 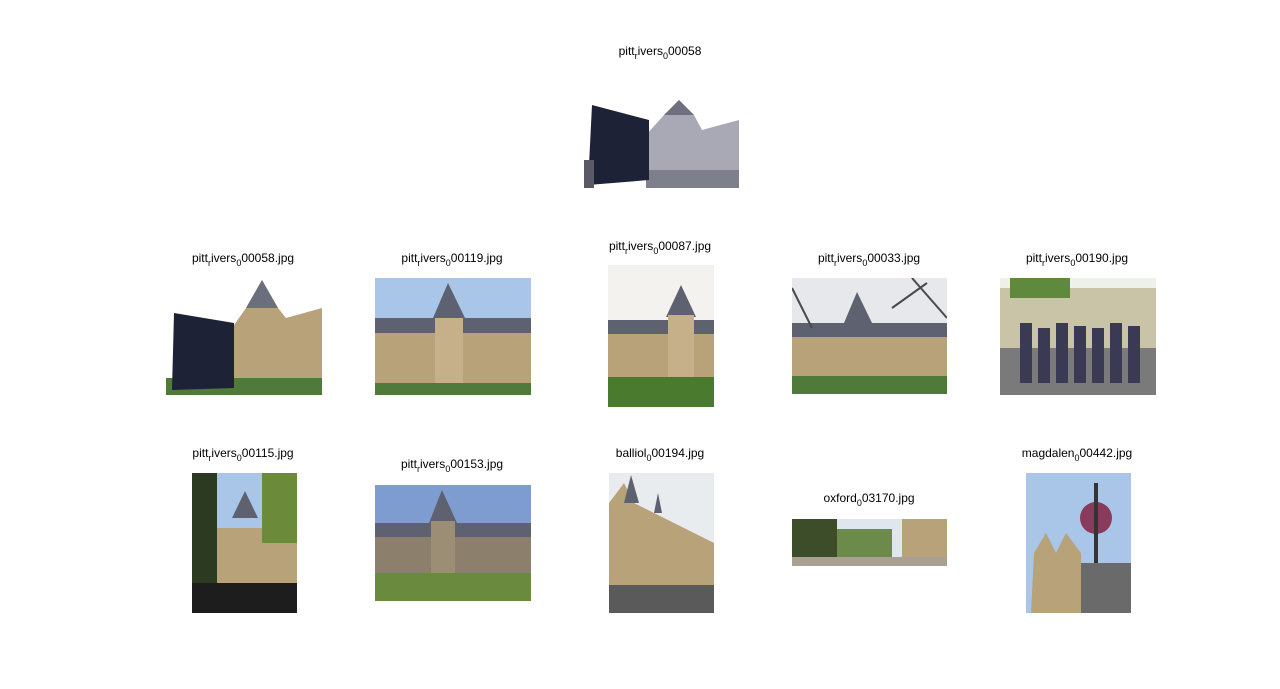 What do you see at coordinates (243, 259) in the screenshot?
I see `result-caption: pittrivers000058.jpg` at bounding box center [243, 259].